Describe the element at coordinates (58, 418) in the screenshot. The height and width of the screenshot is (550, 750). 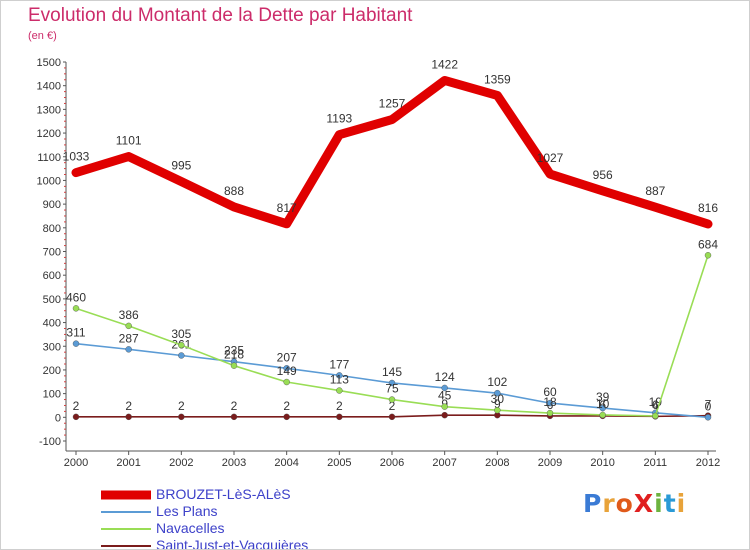
I see `y-tick-label: 0` at that location.